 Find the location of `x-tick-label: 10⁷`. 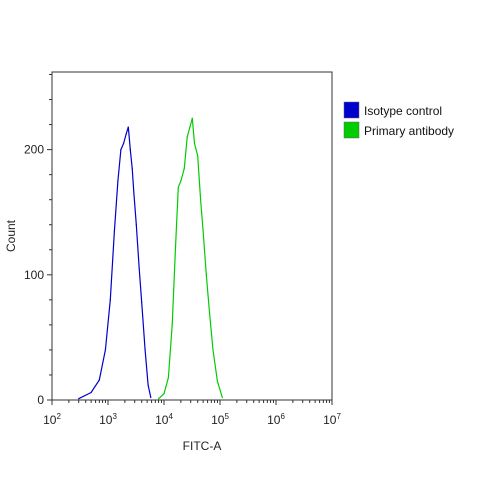

x-tick-label: 10⁷ is located at coordinates (332, 419).